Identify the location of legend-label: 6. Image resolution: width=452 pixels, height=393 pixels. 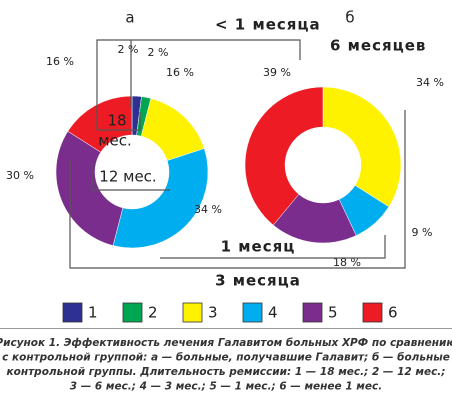
(393, 313).